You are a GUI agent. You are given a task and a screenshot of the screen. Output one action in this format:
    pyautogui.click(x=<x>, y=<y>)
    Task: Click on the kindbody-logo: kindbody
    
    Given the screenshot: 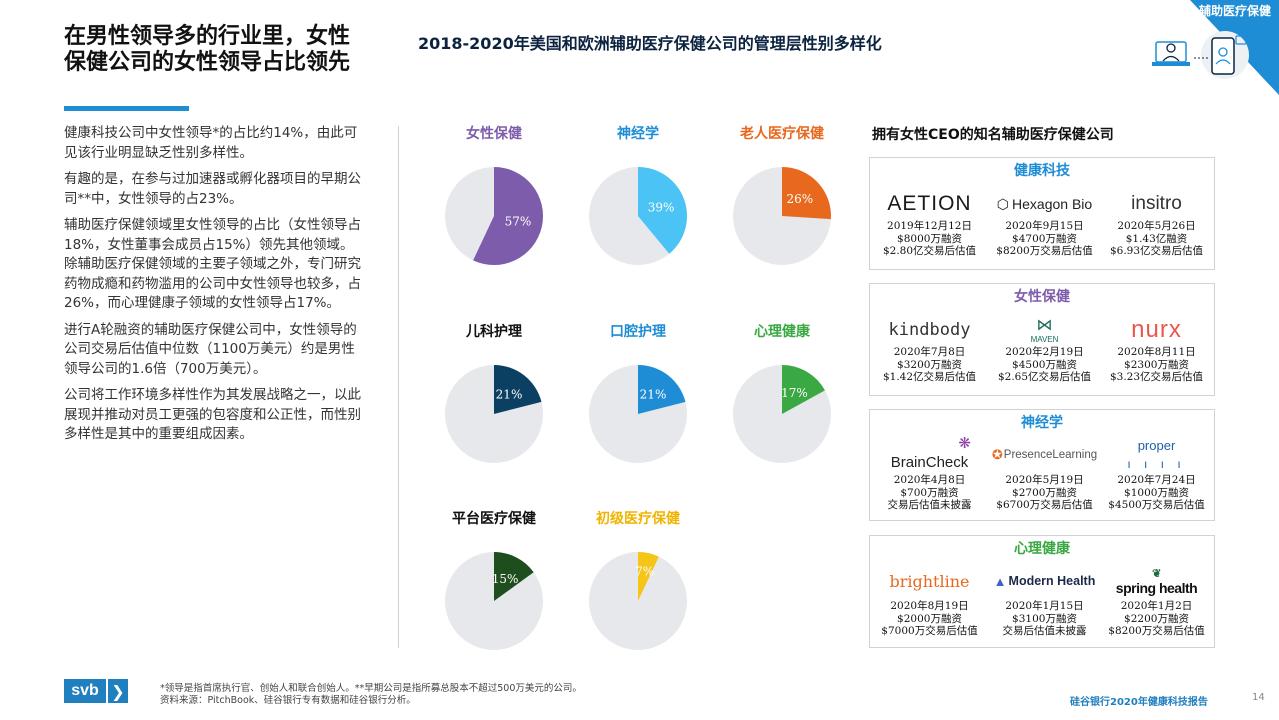 What is the action you would take?
    pyautogui.click(x=929, y=330)
    